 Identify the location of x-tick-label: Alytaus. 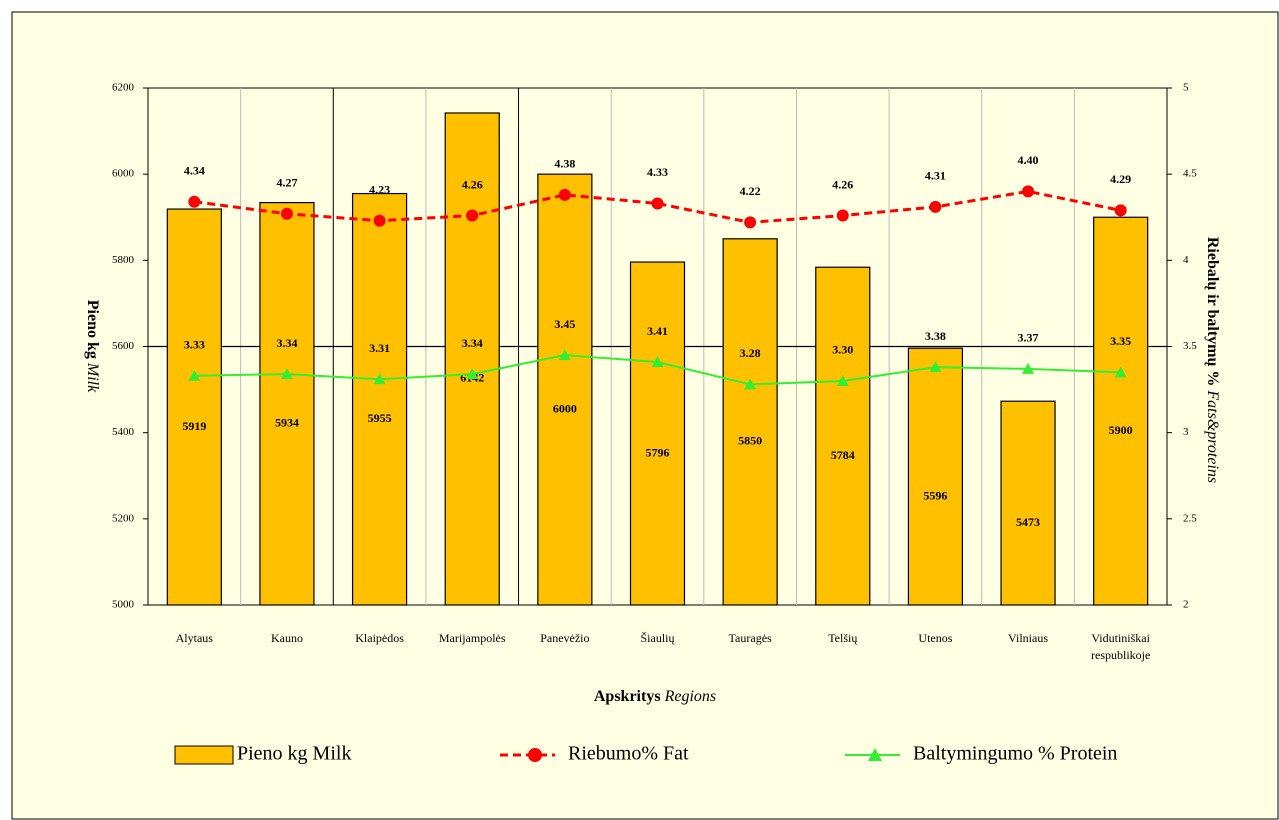
(194, 638).